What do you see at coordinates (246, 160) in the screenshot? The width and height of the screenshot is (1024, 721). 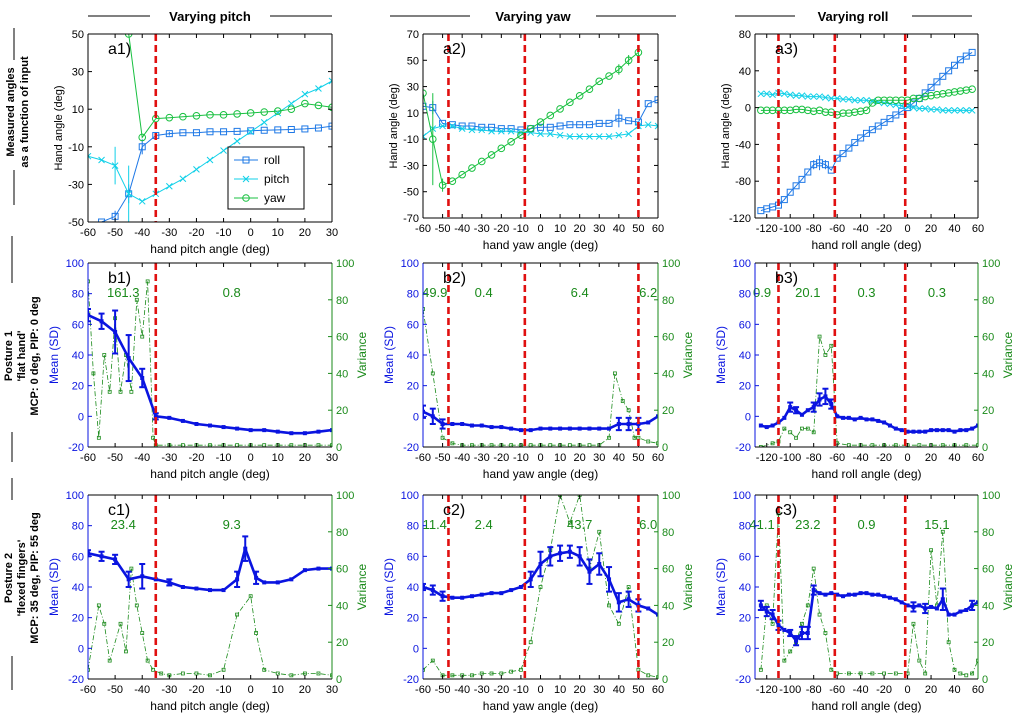 I see `legend-marker-roll` at bounding box center [246, 160].